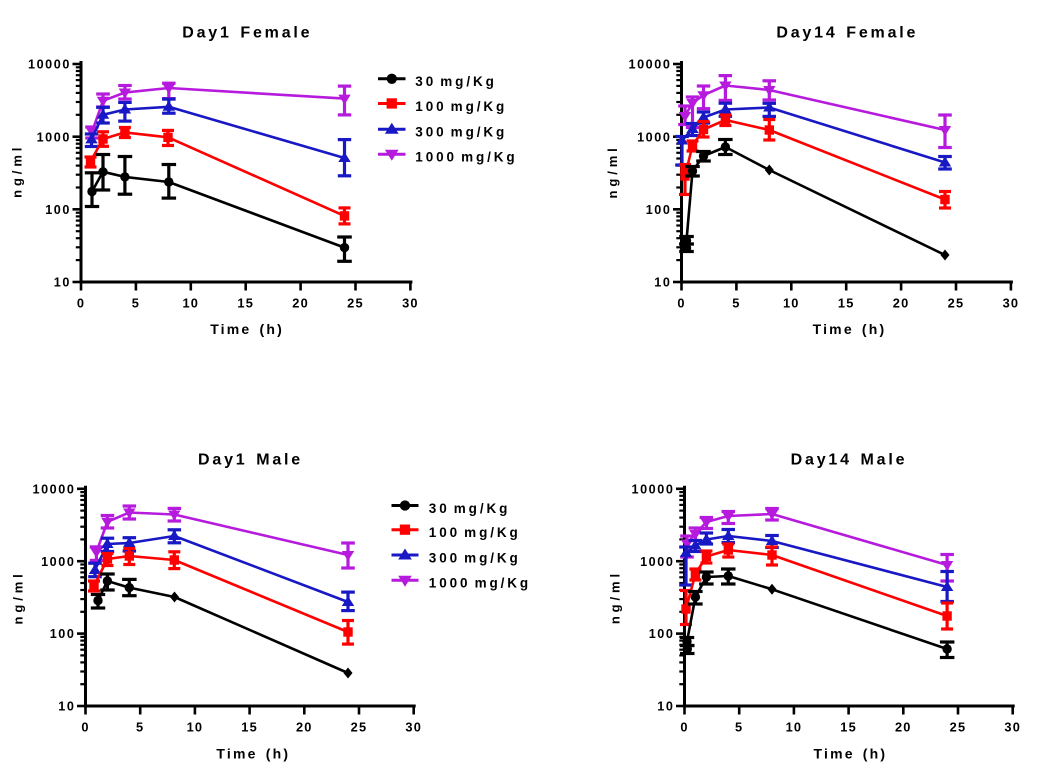  What do you see at coordinates (247, 33) in the screenshot?
I see `svg-text: Day1 Female` at bounding box center [247, 33].